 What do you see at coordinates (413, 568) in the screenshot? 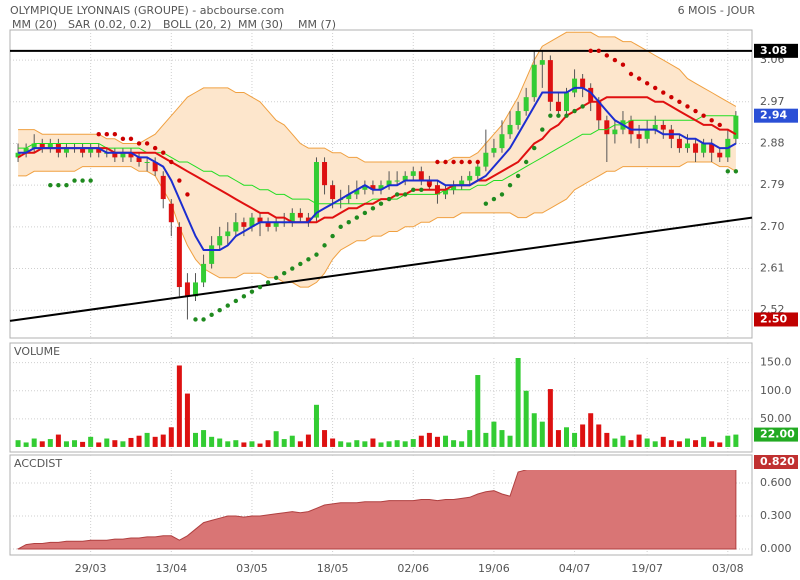
I see `x-tick-label: 02/06` at bounding box center [413, 568].